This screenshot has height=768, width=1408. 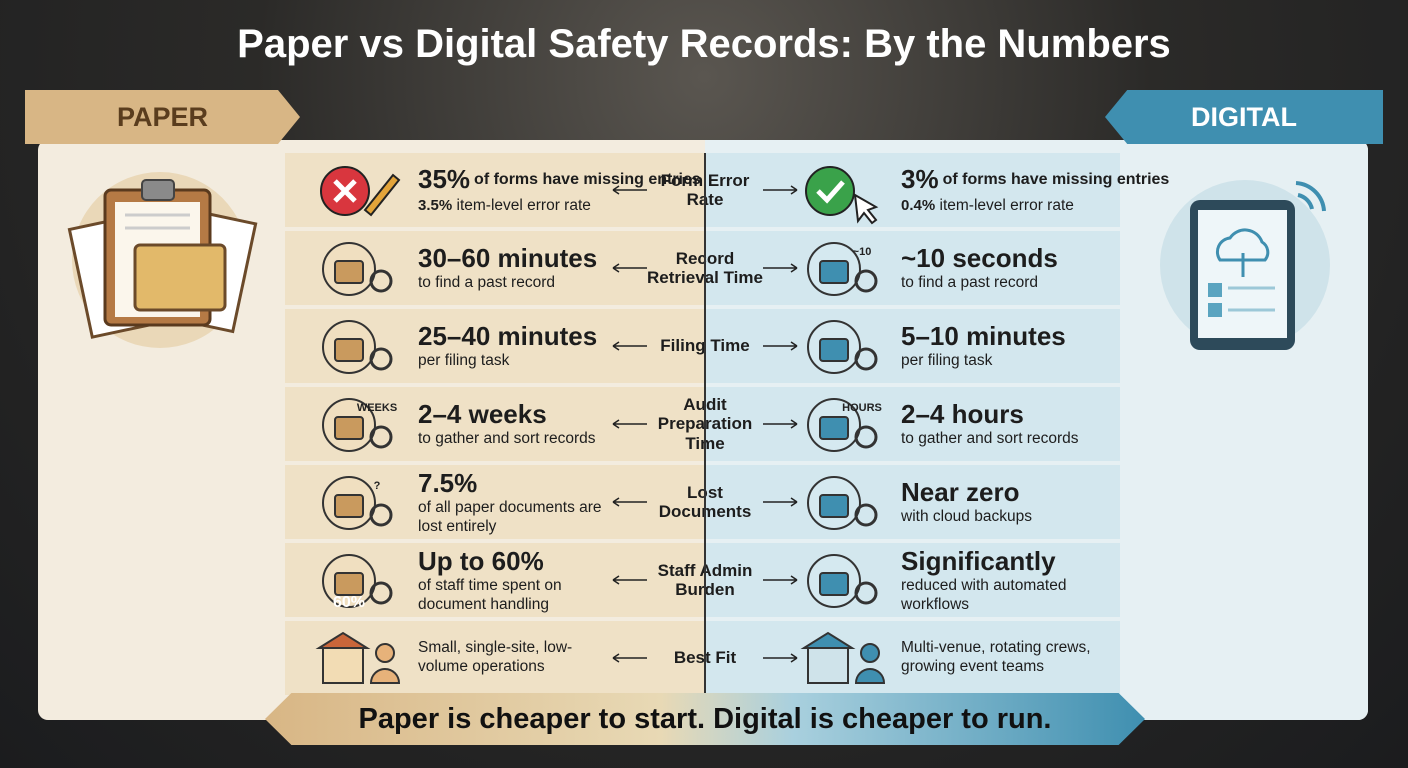 I want to click on digital-icon-label: HOURS, so click(x=862, y=408).